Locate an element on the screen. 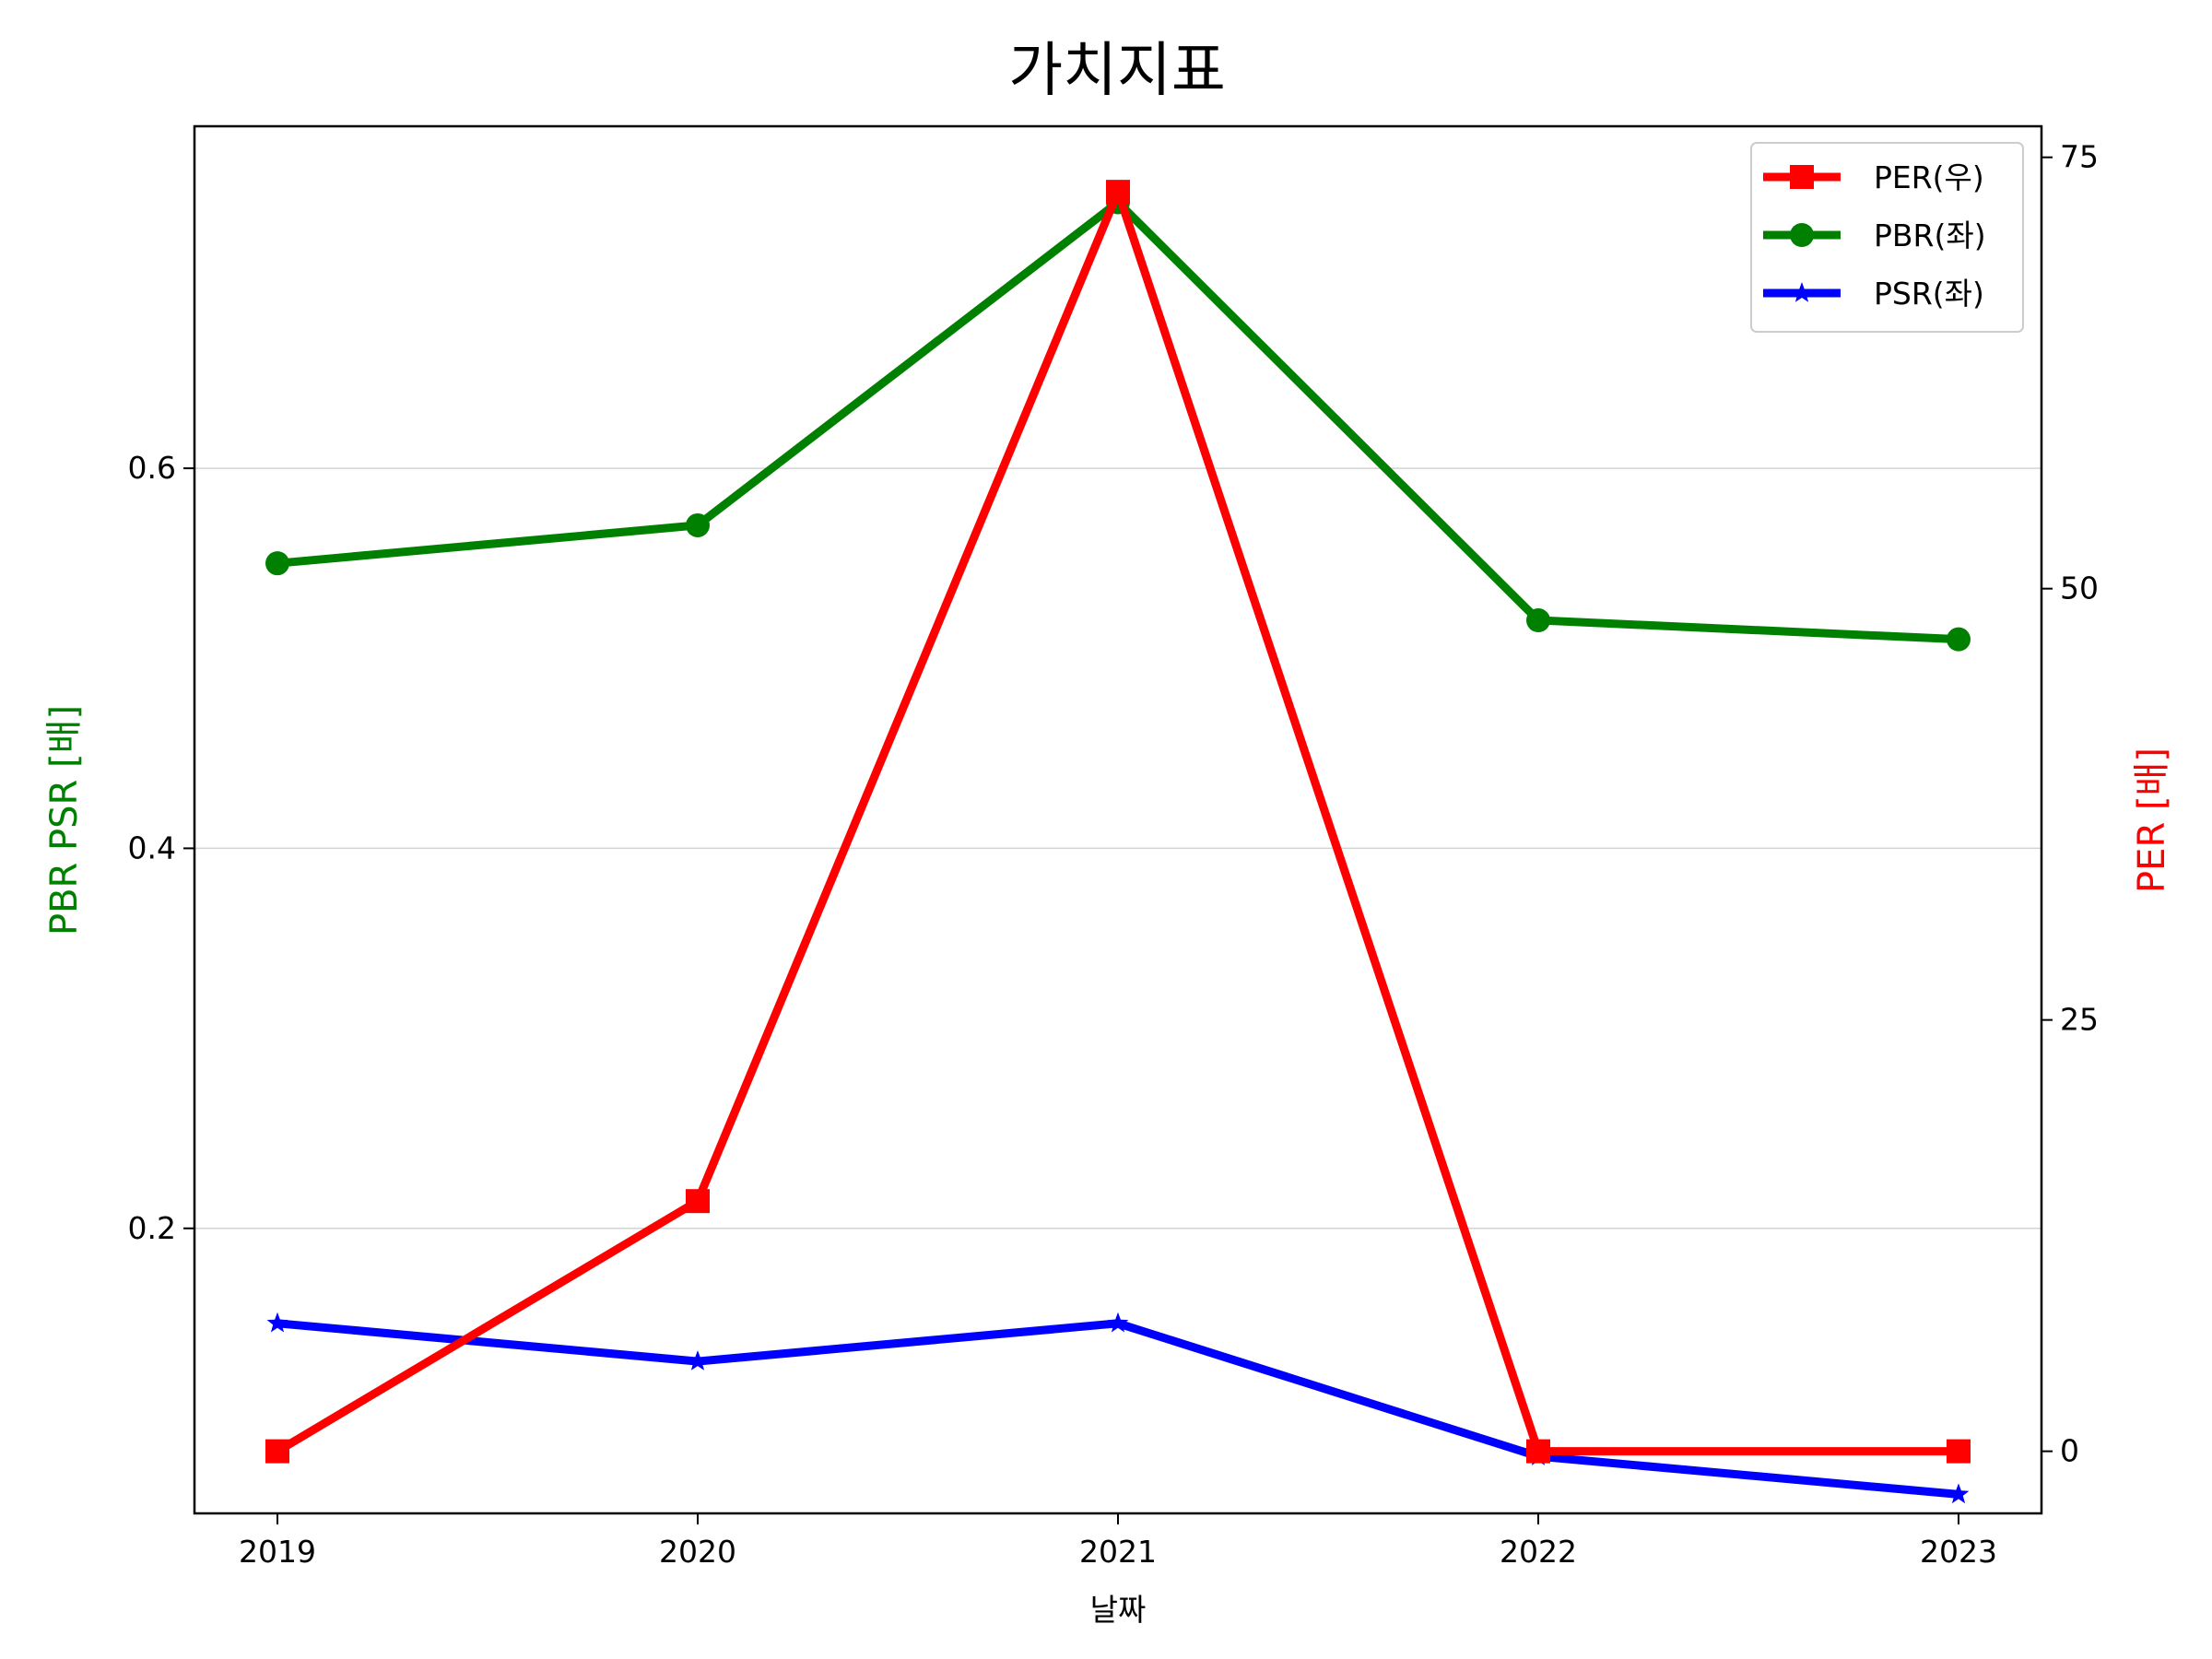  x-tick-label: 2021 is located at coordinates (1118, 1552).